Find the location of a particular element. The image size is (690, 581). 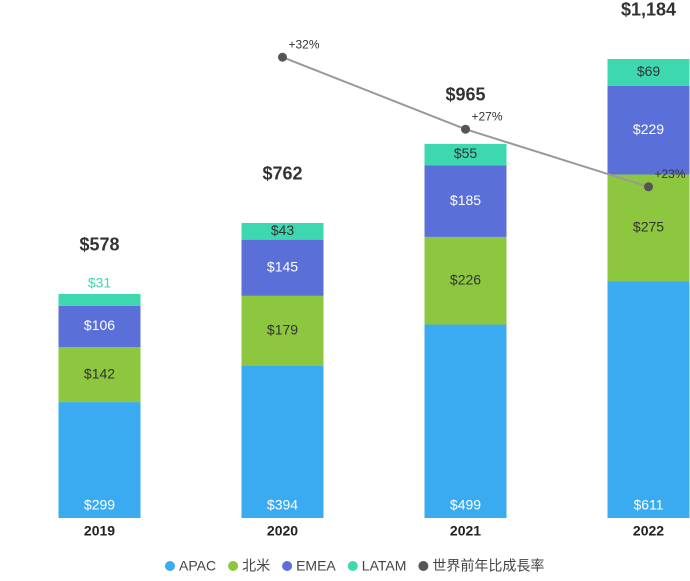

value-label: $299 is located at coordinates (99, 505).